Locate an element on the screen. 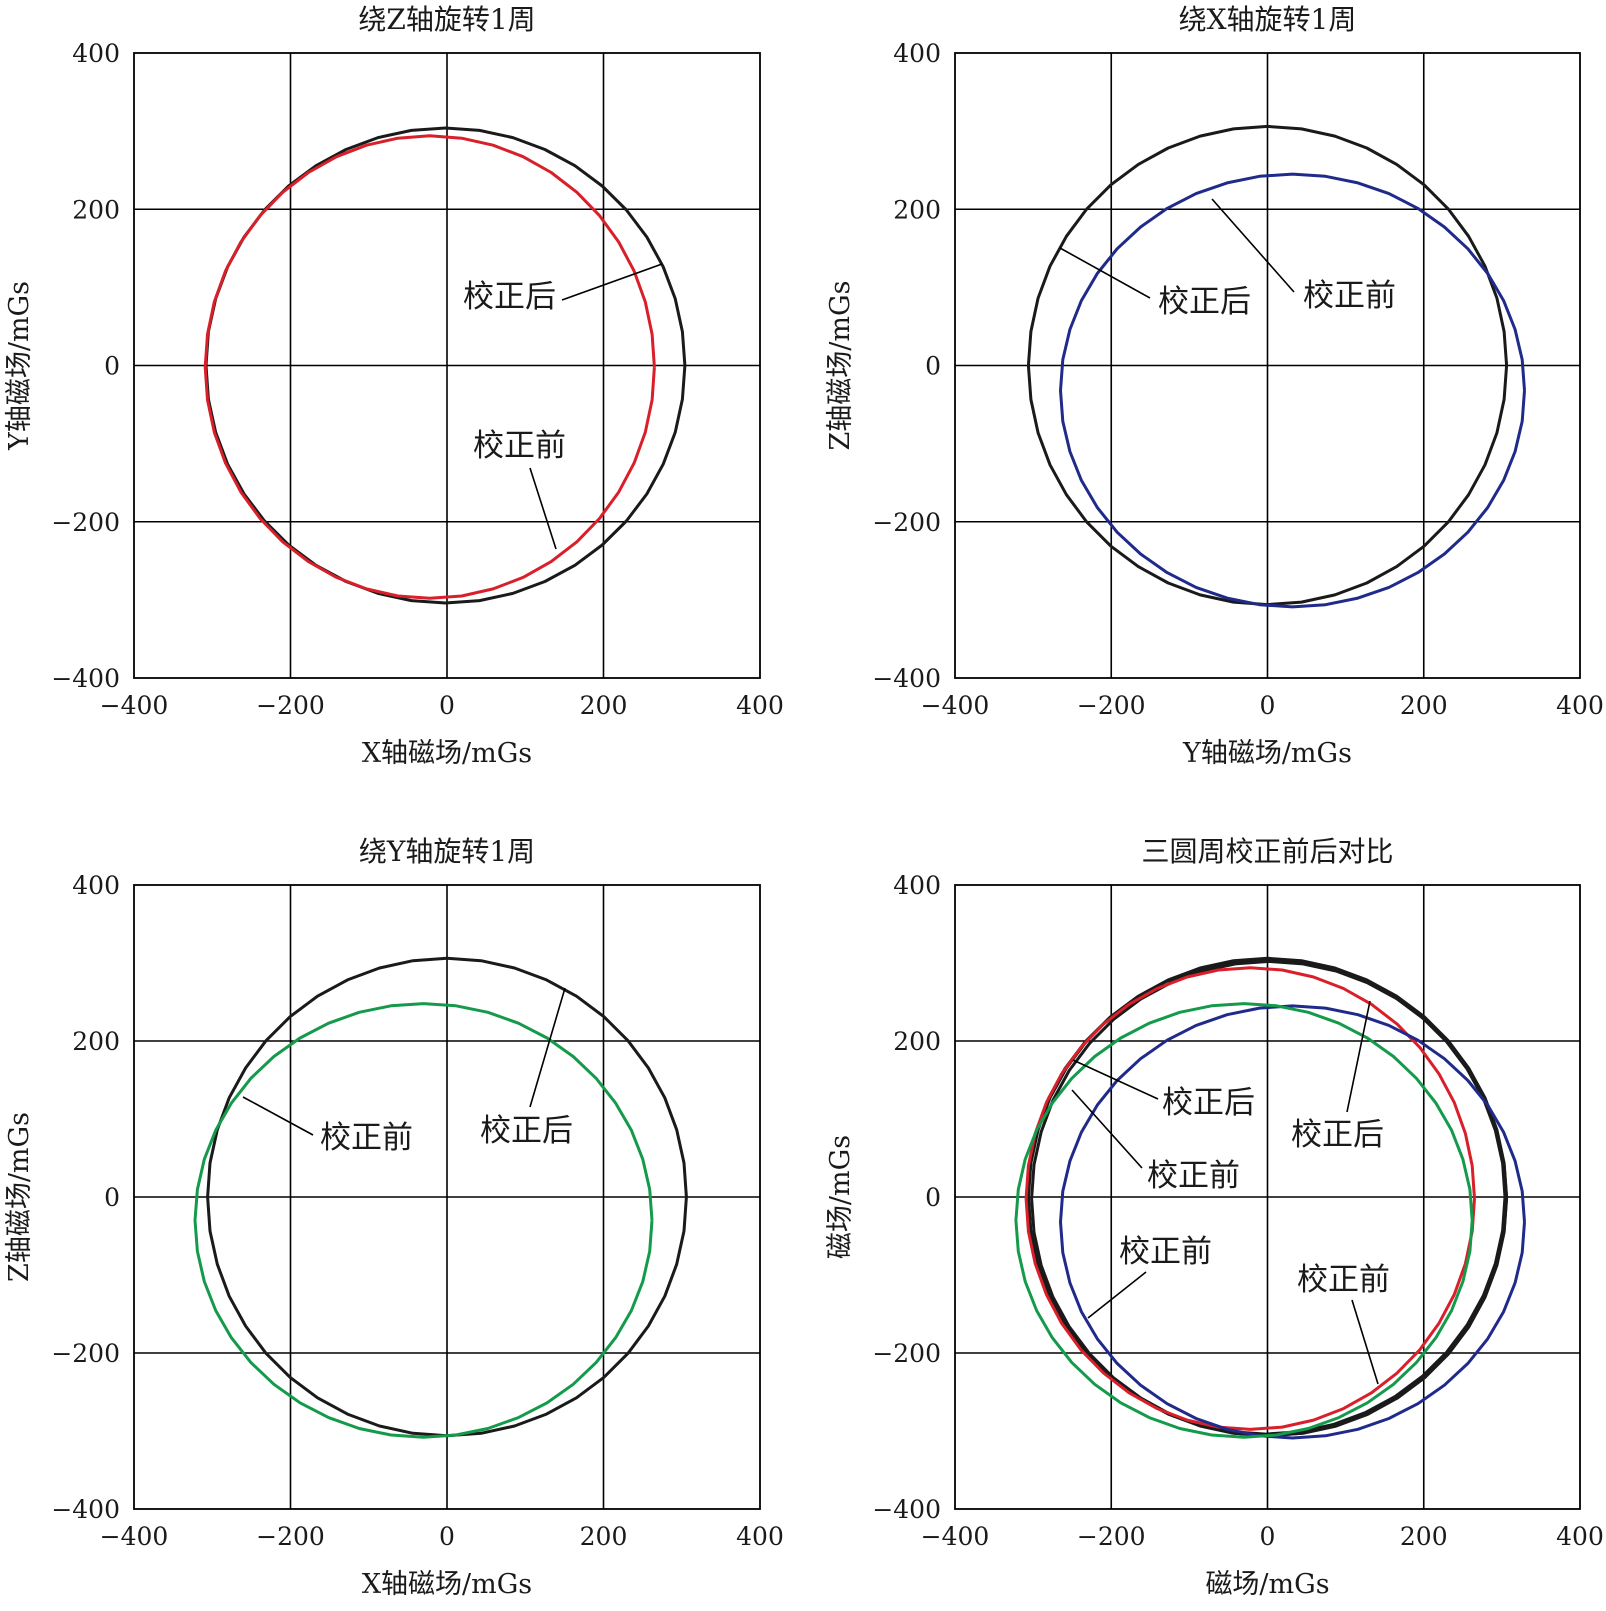  x-axis-label: Y轴磁场/mGs is located at coordinates (1267, 753).